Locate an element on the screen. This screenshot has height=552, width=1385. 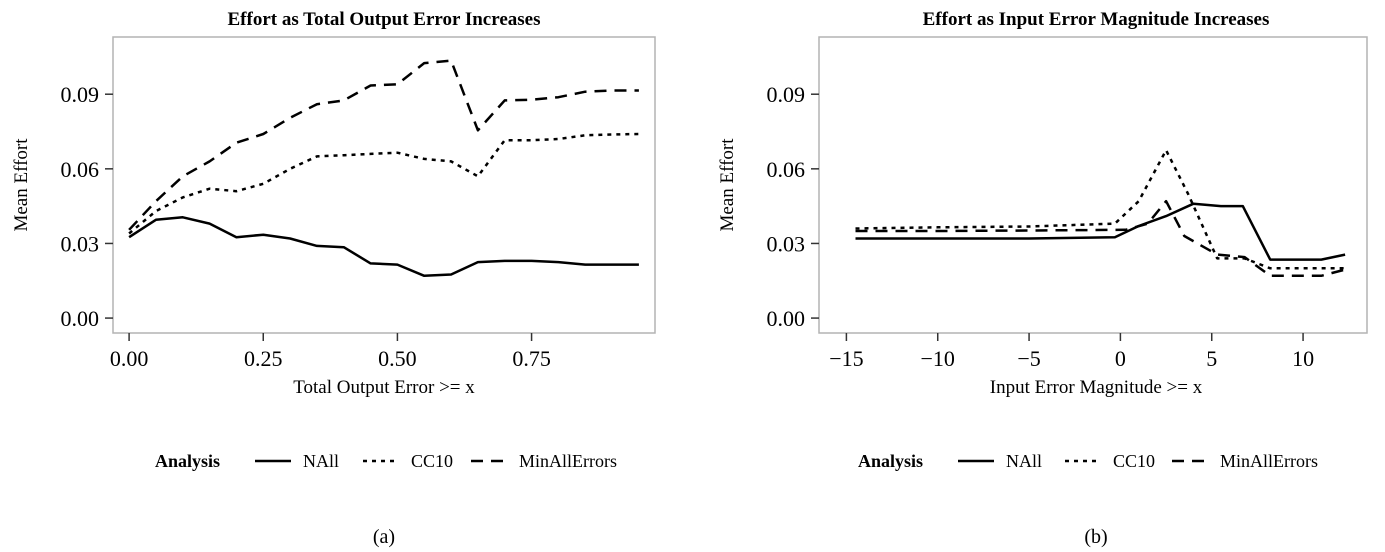
x-tick-label: 0.50 is located at coordinates (397, 358).